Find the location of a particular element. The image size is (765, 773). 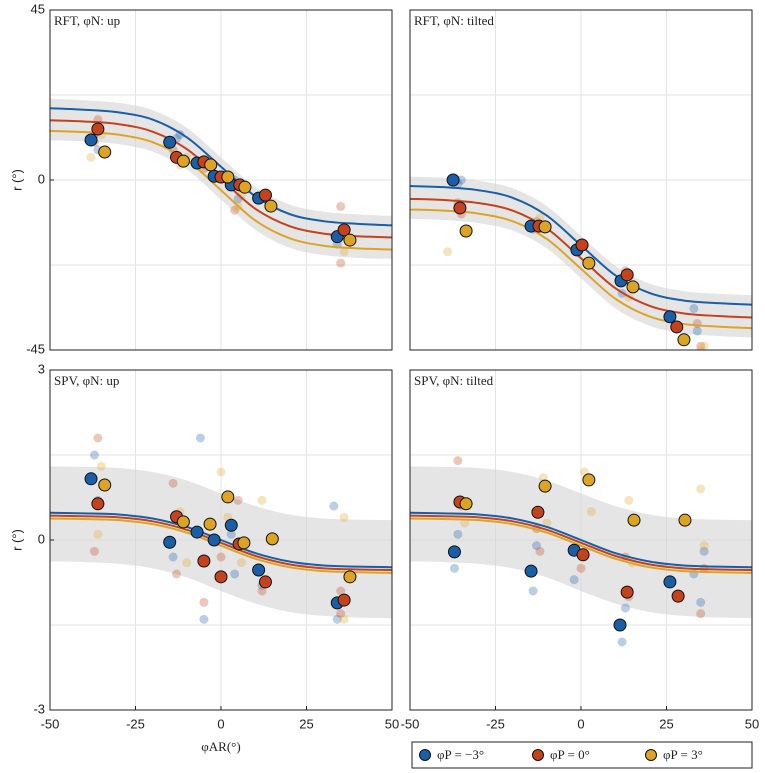

x-tick-label: 25 is located at coordinates (306, 723).